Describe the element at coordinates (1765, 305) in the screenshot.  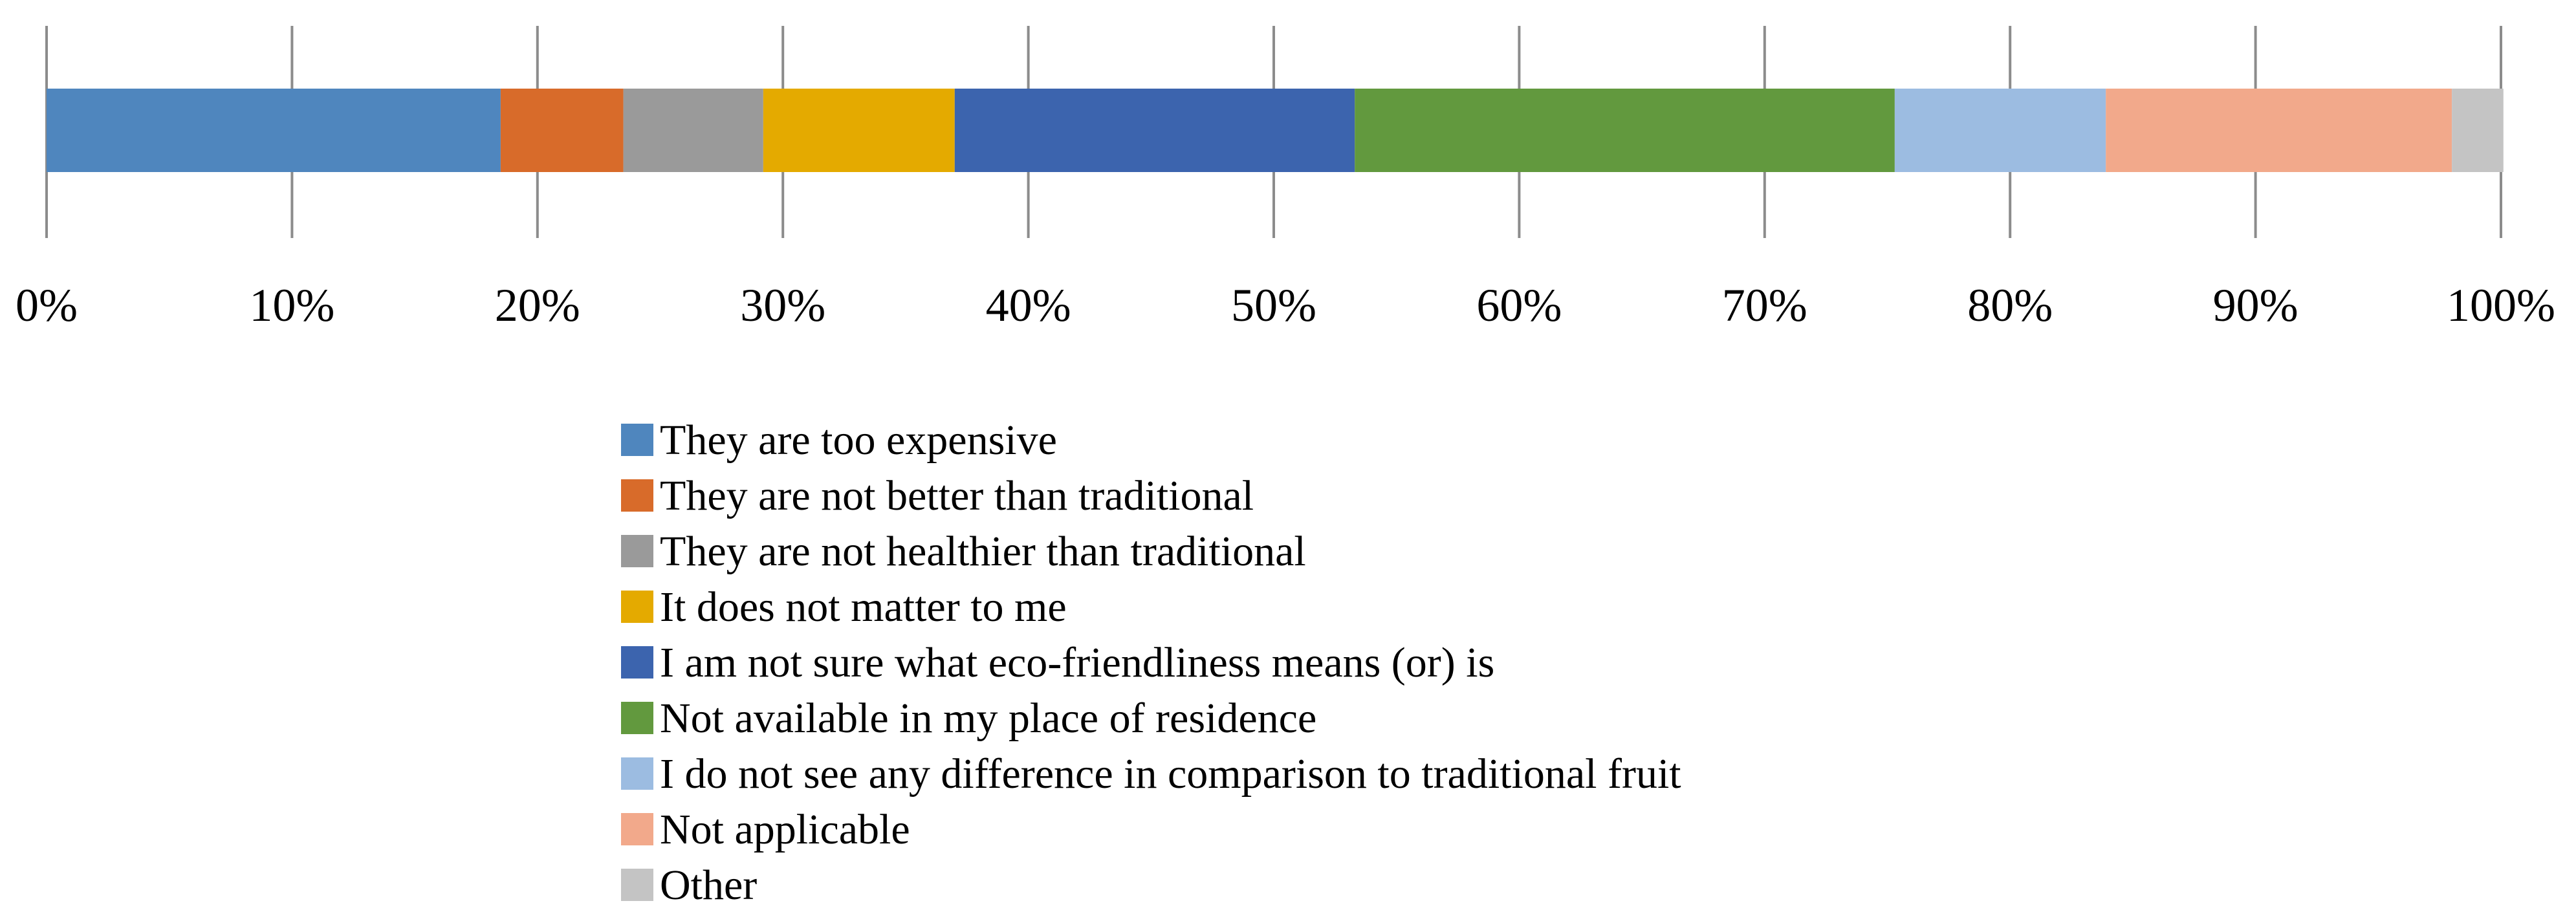
I see `x-tick-label-7: 70%` at that location.